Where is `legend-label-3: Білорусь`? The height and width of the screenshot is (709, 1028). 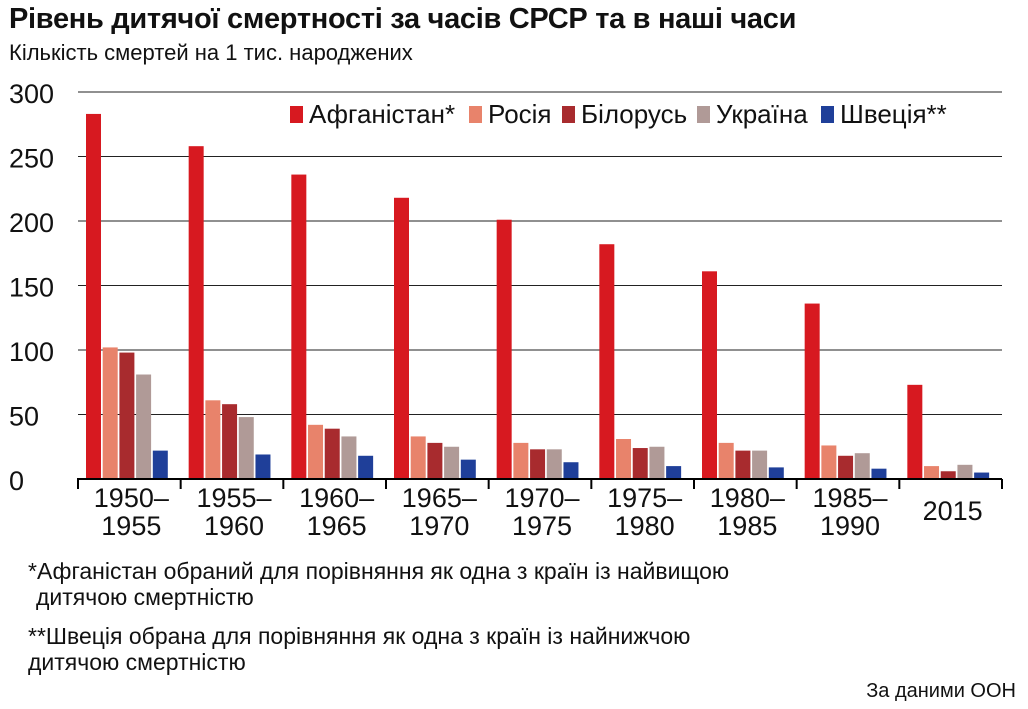 legend-label-3: Білорусь is located at coordinates (634, 114).